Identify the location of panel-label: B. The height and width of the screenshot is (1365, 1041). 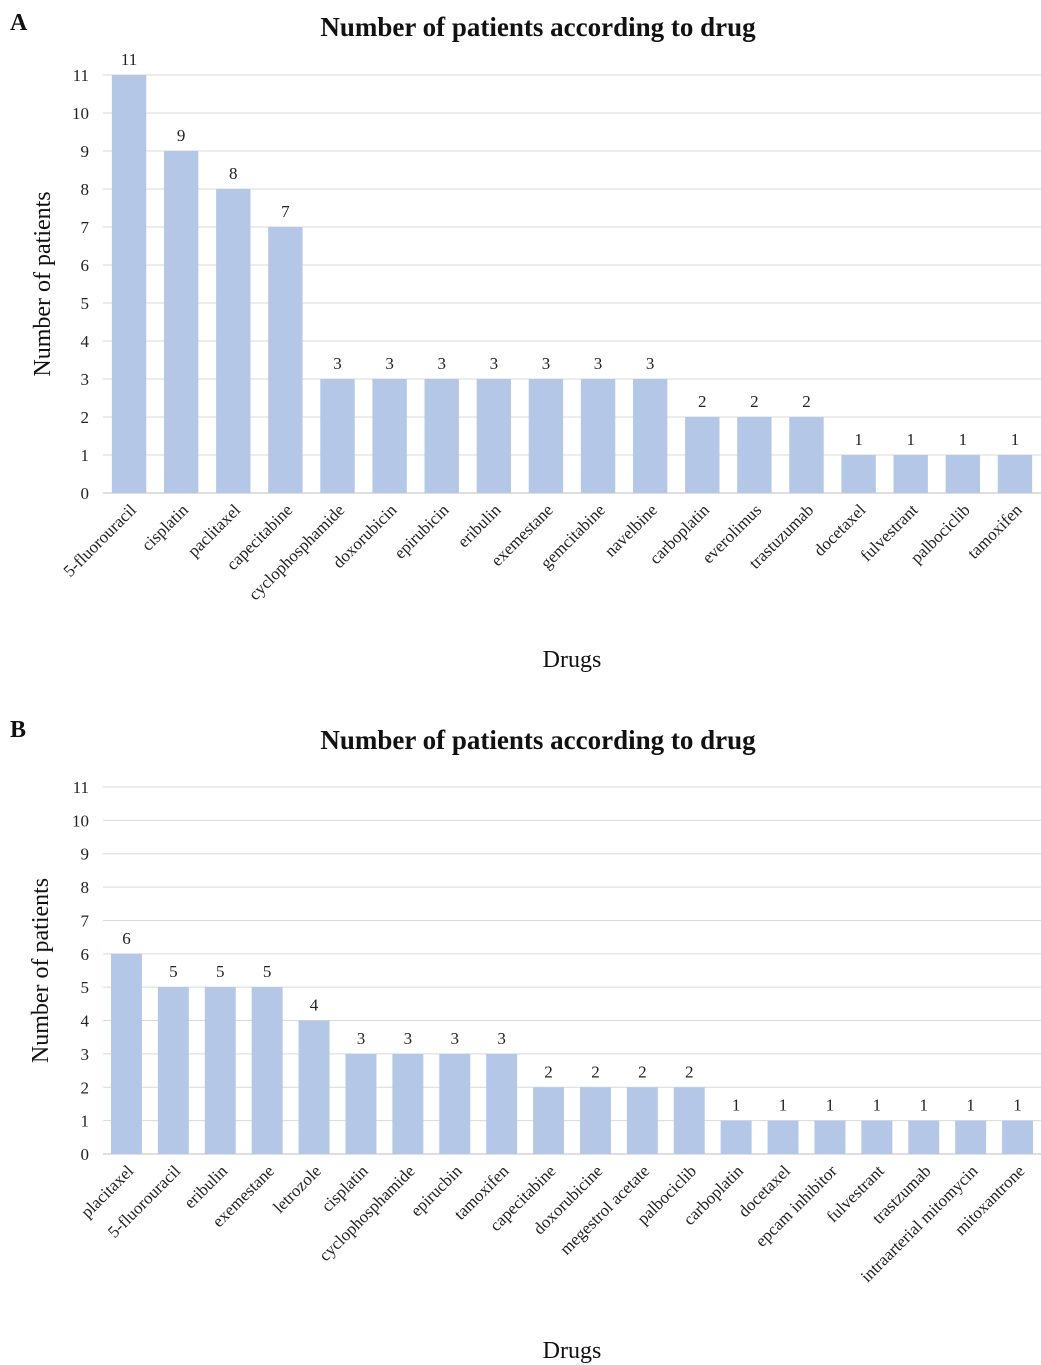
(18, 730).